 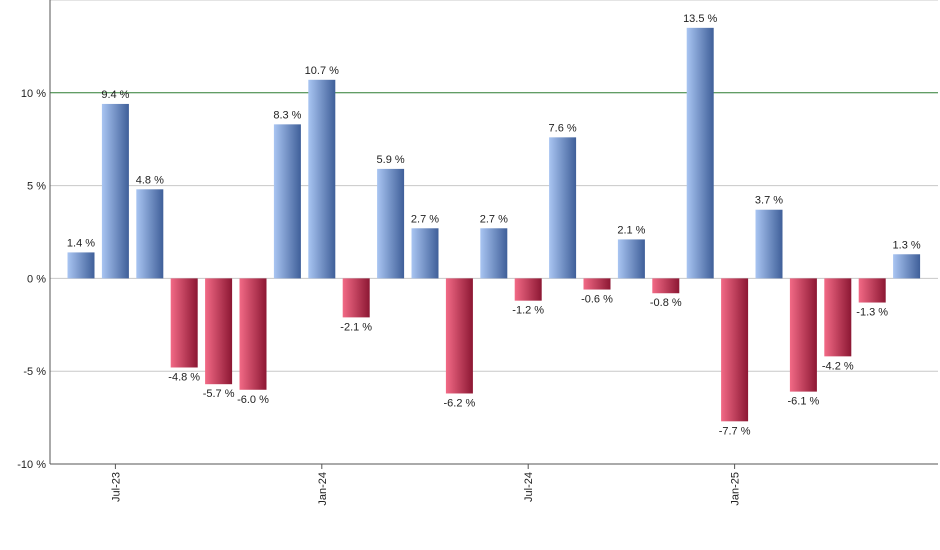 What do you see at coordinates (804, 402) in the screenshot?
I see `bar-data-label: -6.1 %` at bounding box center [804, 402].